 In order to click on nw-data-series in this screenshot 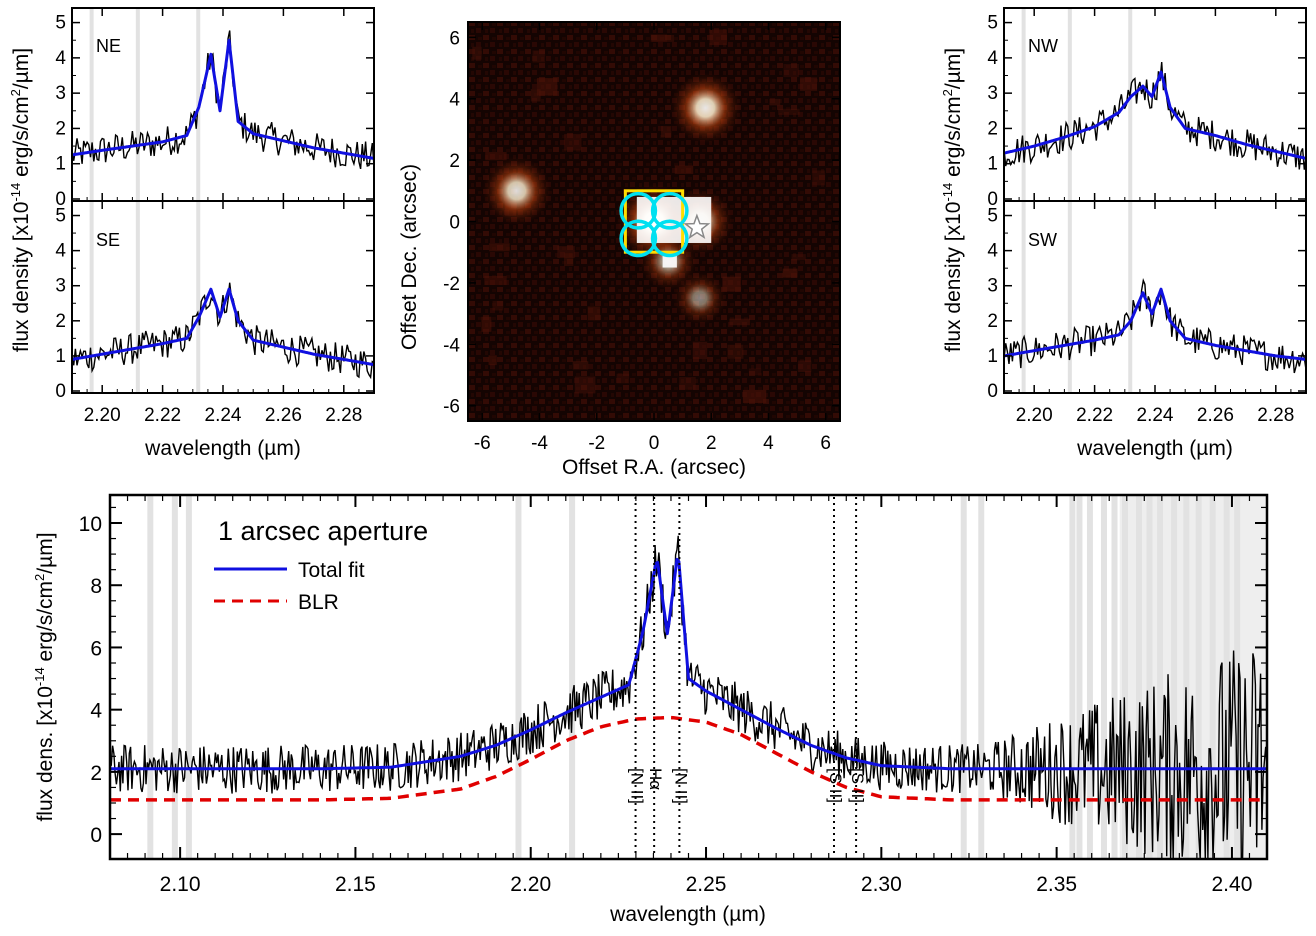, I will do `click(1155, 116)`.